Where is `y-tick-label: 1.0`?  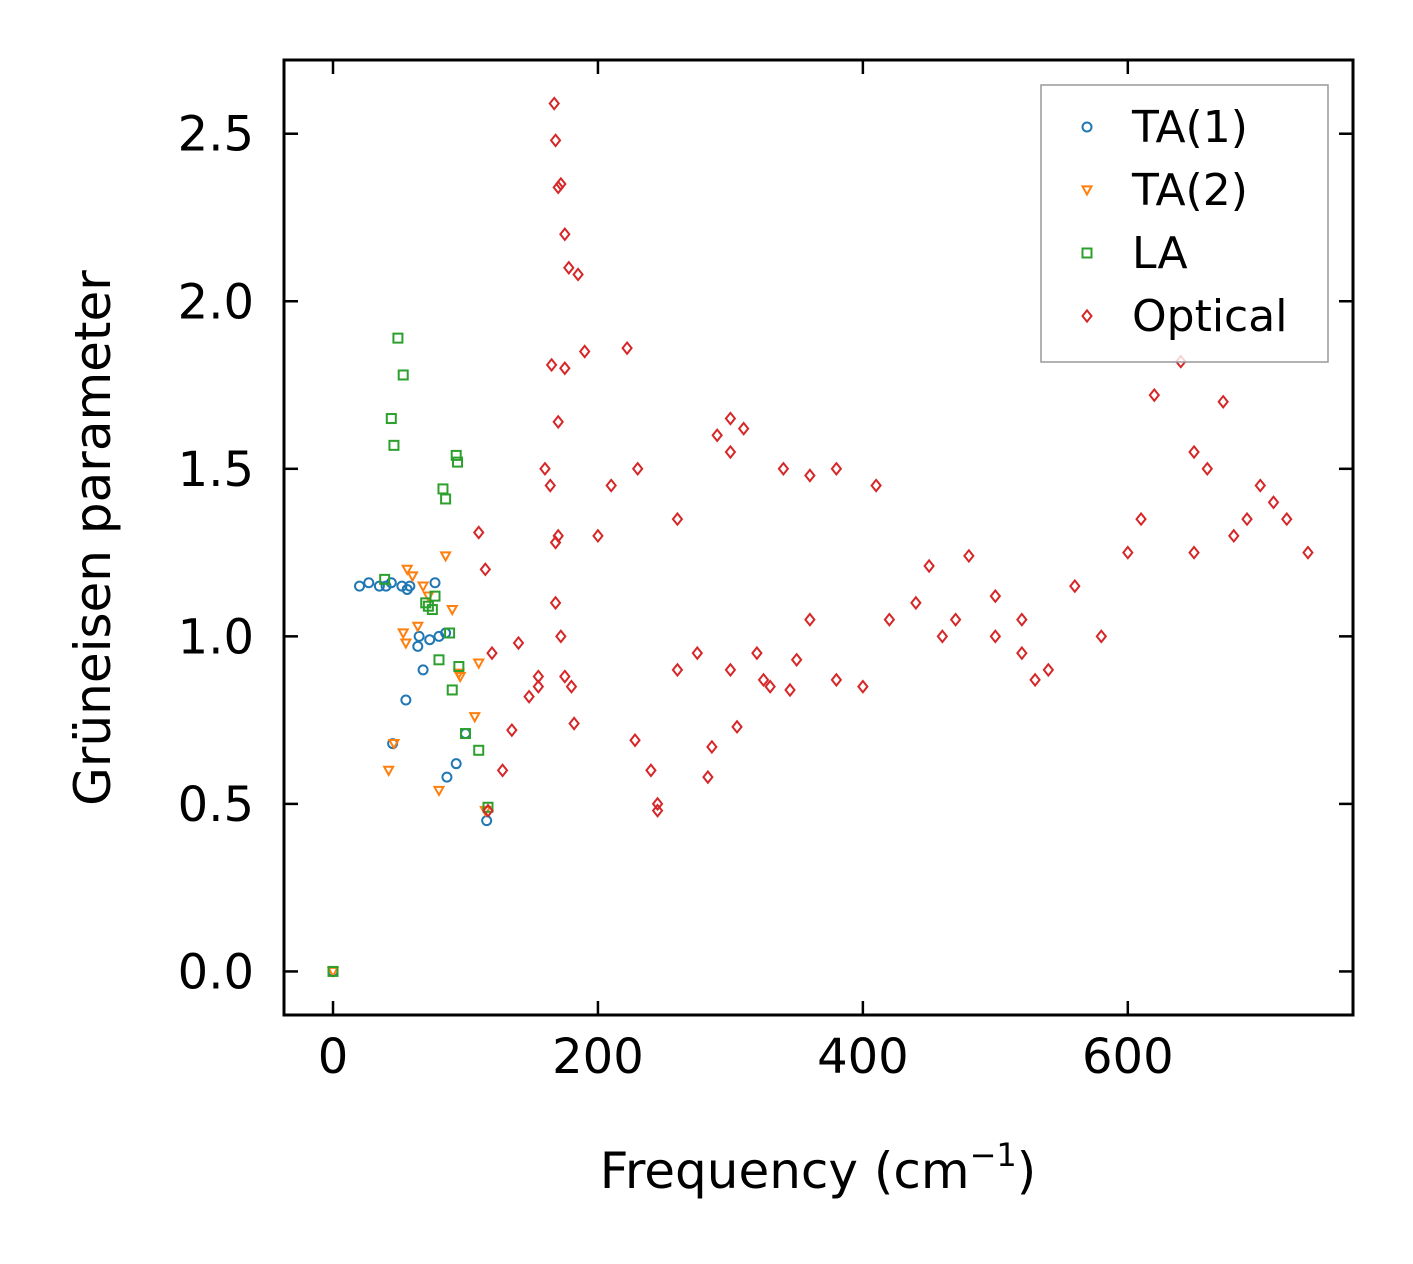
y-tick-label: 1.0 is located at coordinates (216, 637).